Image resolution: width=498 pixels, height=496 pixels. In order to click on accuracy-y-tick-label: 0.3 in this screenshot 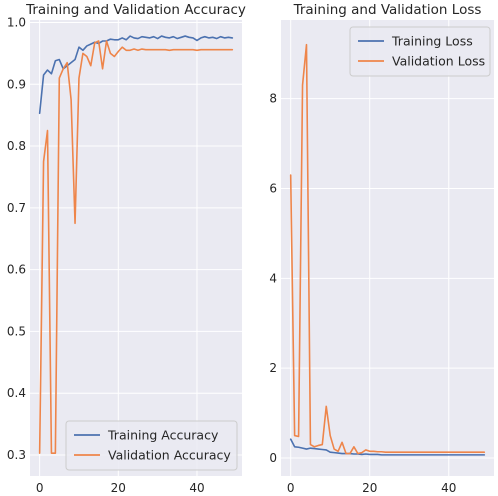, I will do `click(16, 455)`.